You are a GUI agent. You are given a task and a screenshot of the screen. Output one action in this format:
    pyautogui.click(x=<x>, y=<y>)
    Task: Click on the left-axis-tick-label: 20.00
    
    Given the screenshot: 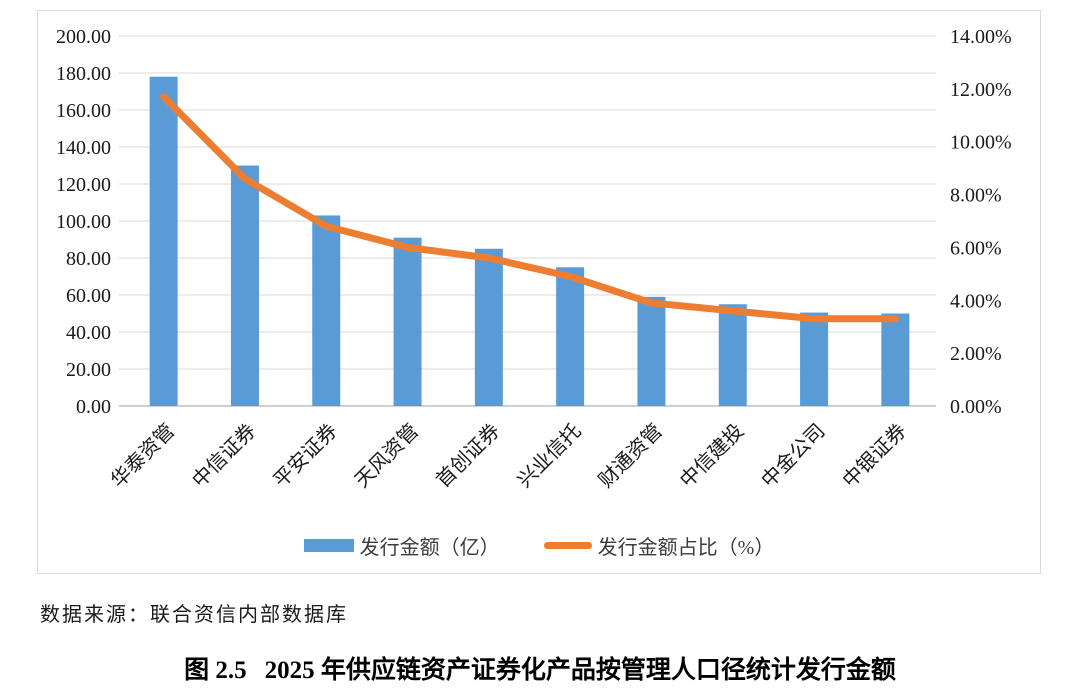 What is the action you would take?
    pyautogui.click(x=88, y=370)
    